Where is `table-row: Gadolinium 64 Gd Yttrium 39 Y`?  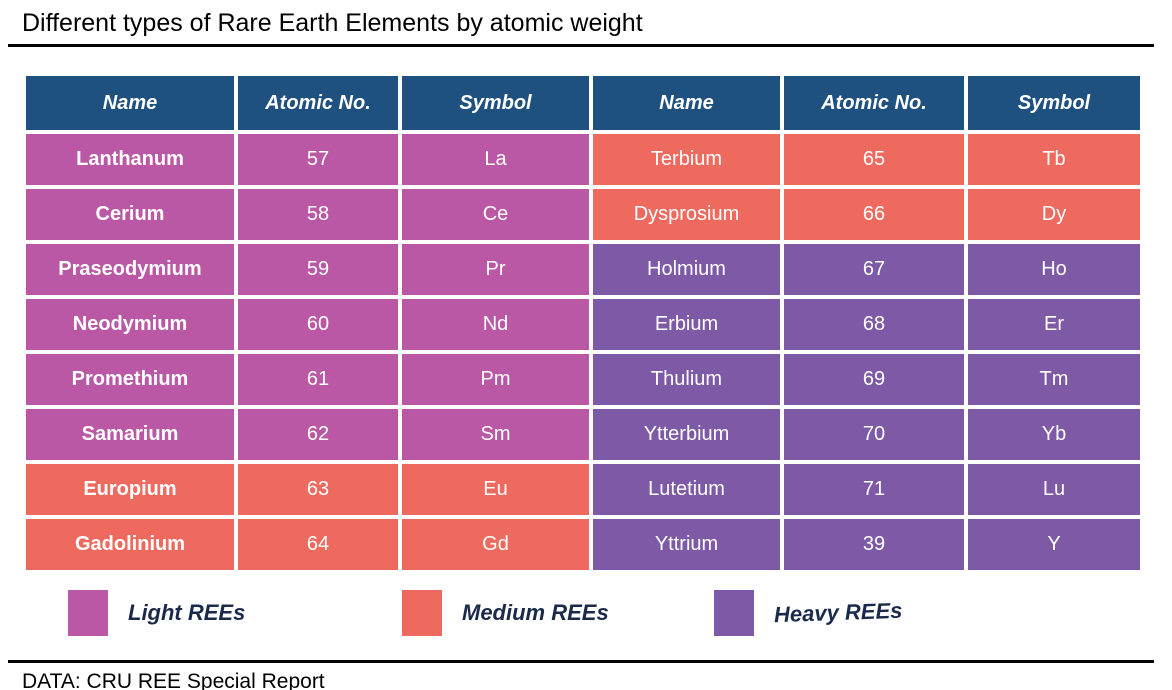
table-row: Gadolinium 64 Gd Yttrium 39 Y is located at coordinates (583, 544).